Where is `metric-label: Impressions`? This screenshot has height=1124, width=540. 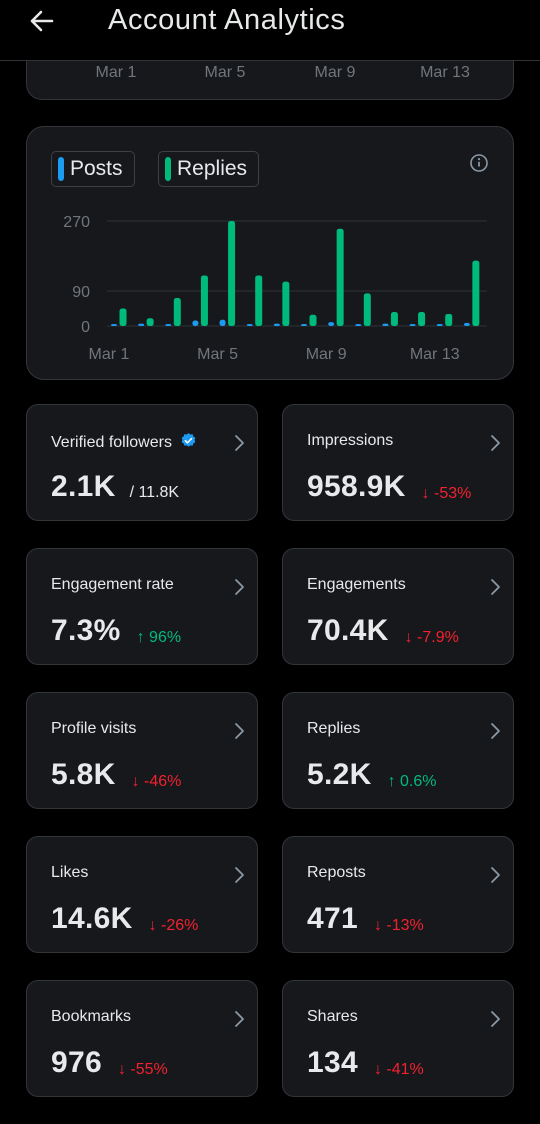
metric-label: Impressions is located at coordinates (350, 441).